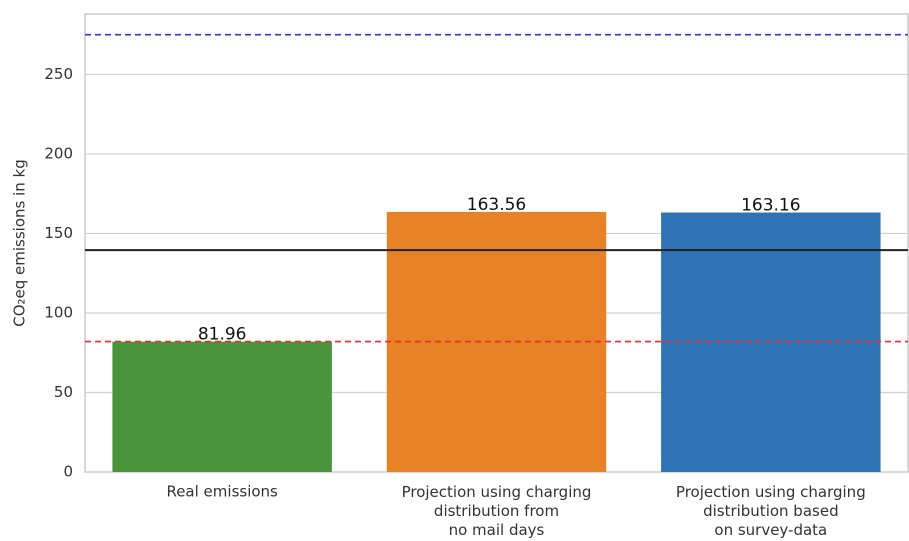  Describe the element at coordinates (222, 492) in the screenshot. I see `x-tick-label: Real emissions` at that location.